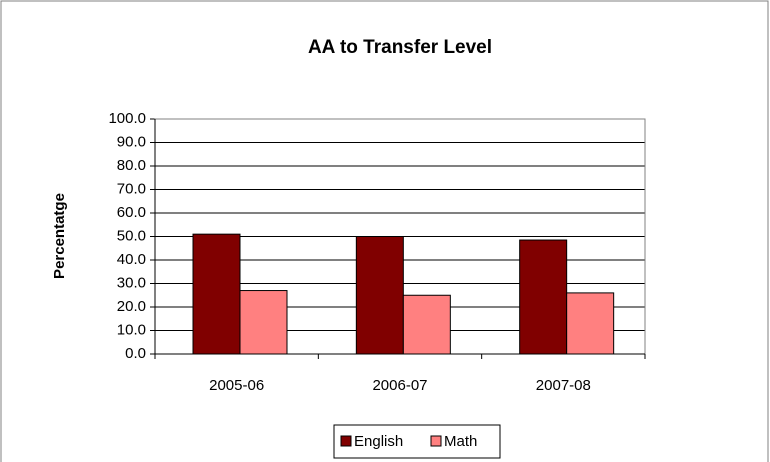  What do you see at coordinates (131, 282) in the screenshot?
I see `y-tick-label: 30.0` at bounding box center [131, 282].